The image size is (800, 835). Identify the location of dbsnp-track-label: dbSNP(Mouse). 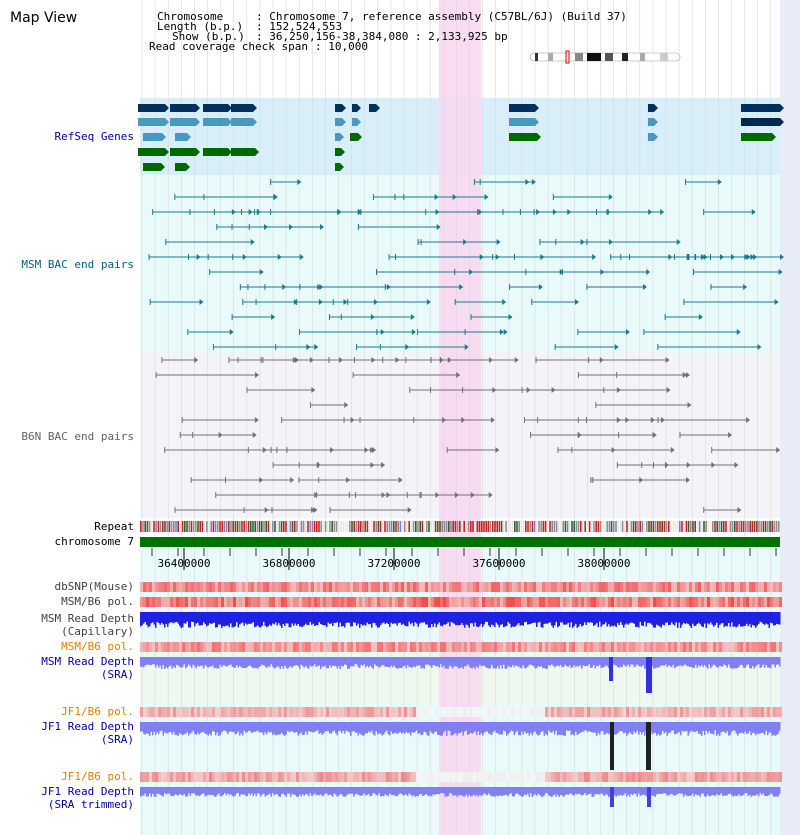
(94, 586).